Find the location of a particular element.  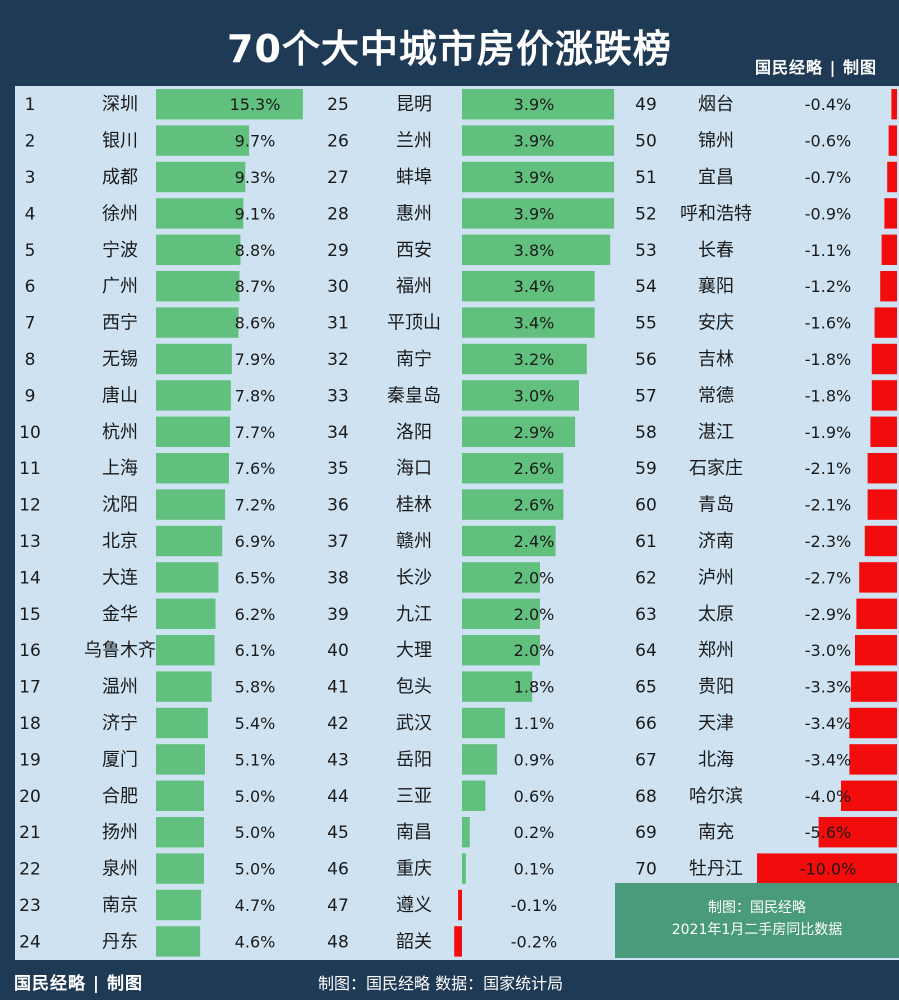

city-label: 三亚 is located at coordinates (414, 796).